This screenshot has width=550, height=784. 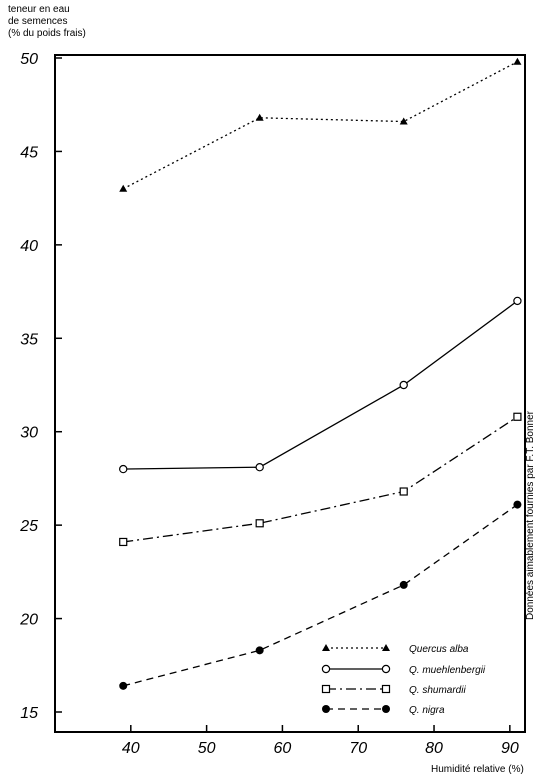 I want to click on y-tick-label: 50, so click(x=29, y=59).